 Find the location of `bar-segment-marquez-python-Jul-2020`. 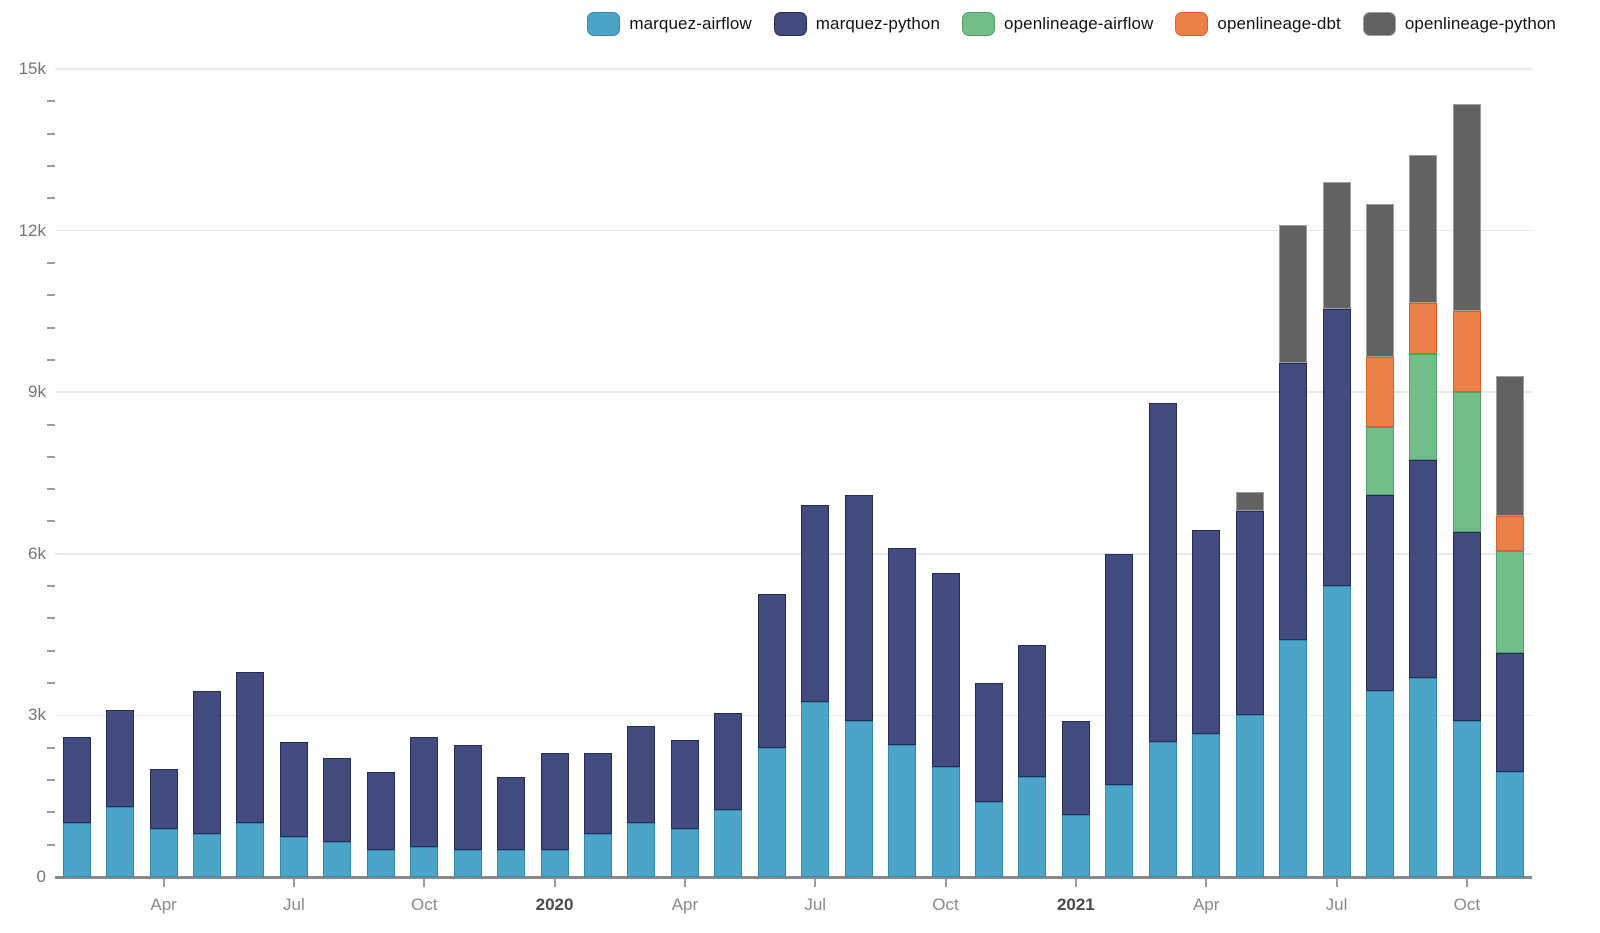

bar-segment-marquez-python-Jul-2020 is located at coordinates (815, 603).